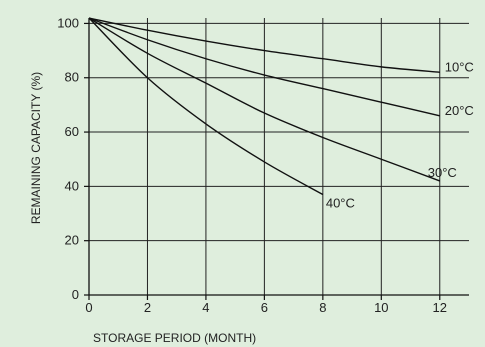 This screenshot has height=347, width=485. Describe the element at coordinates (381, 307) in the screenshot. I see `x-tick-label: 10` at that location.